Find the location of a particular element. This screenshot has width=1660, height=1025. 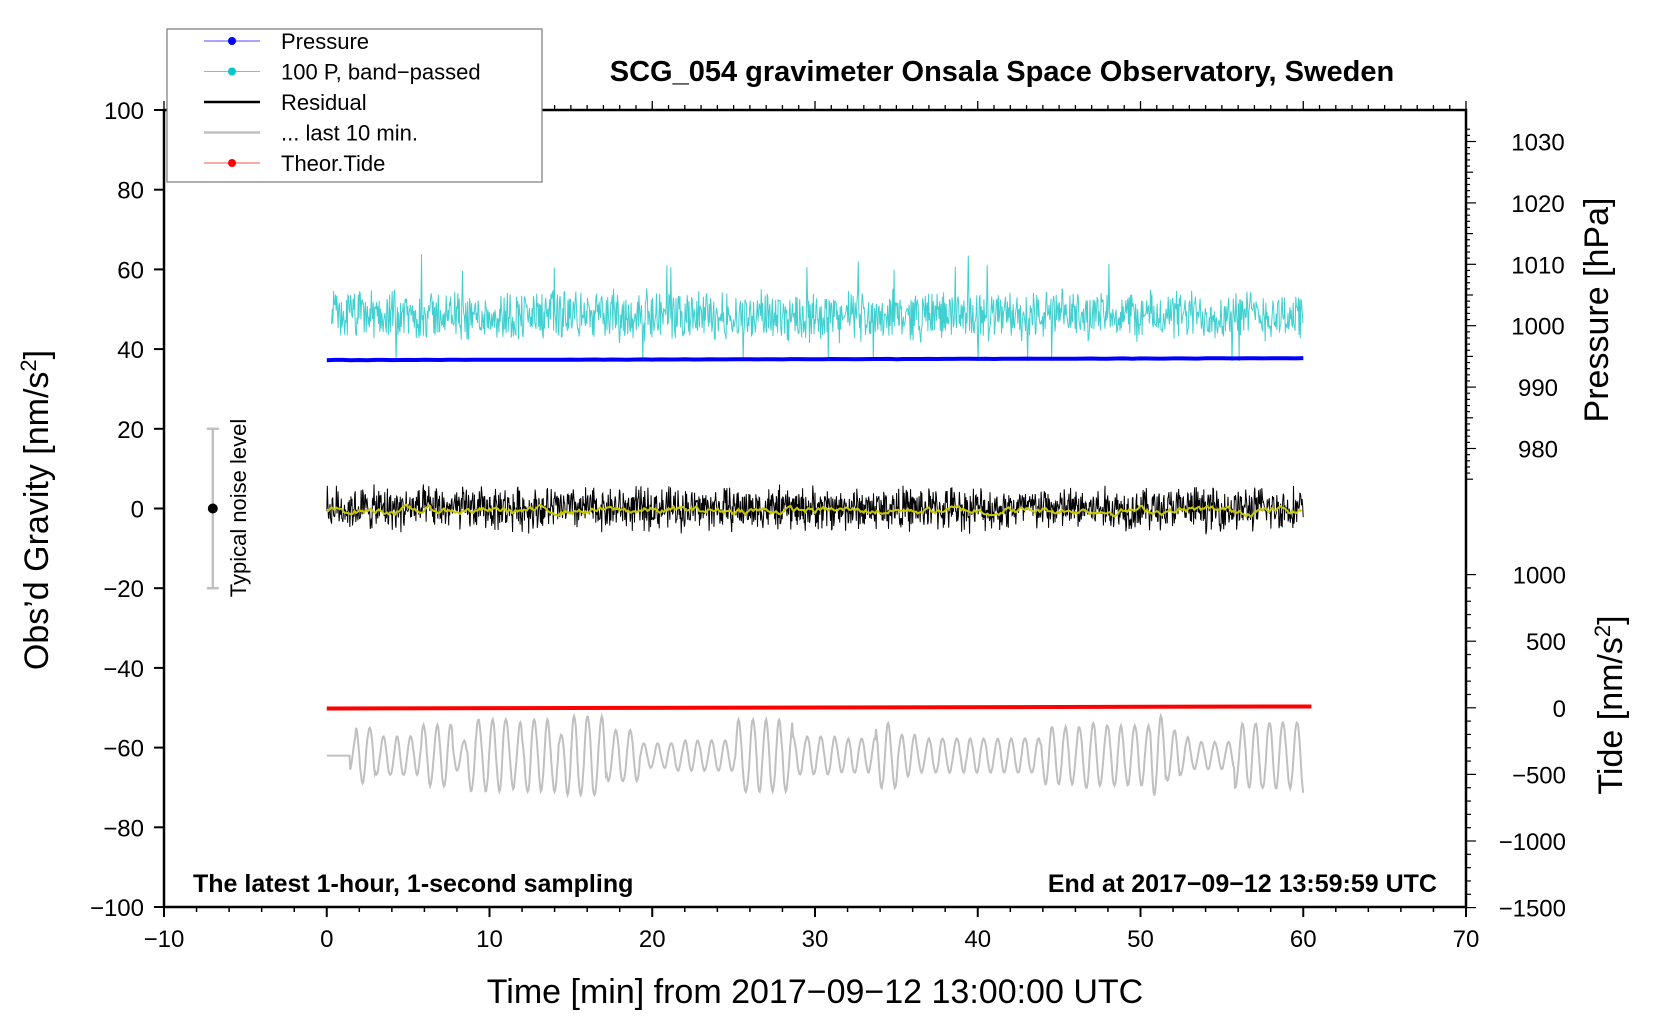

y-tick-label: 0 is located at coordinates (137, 510).